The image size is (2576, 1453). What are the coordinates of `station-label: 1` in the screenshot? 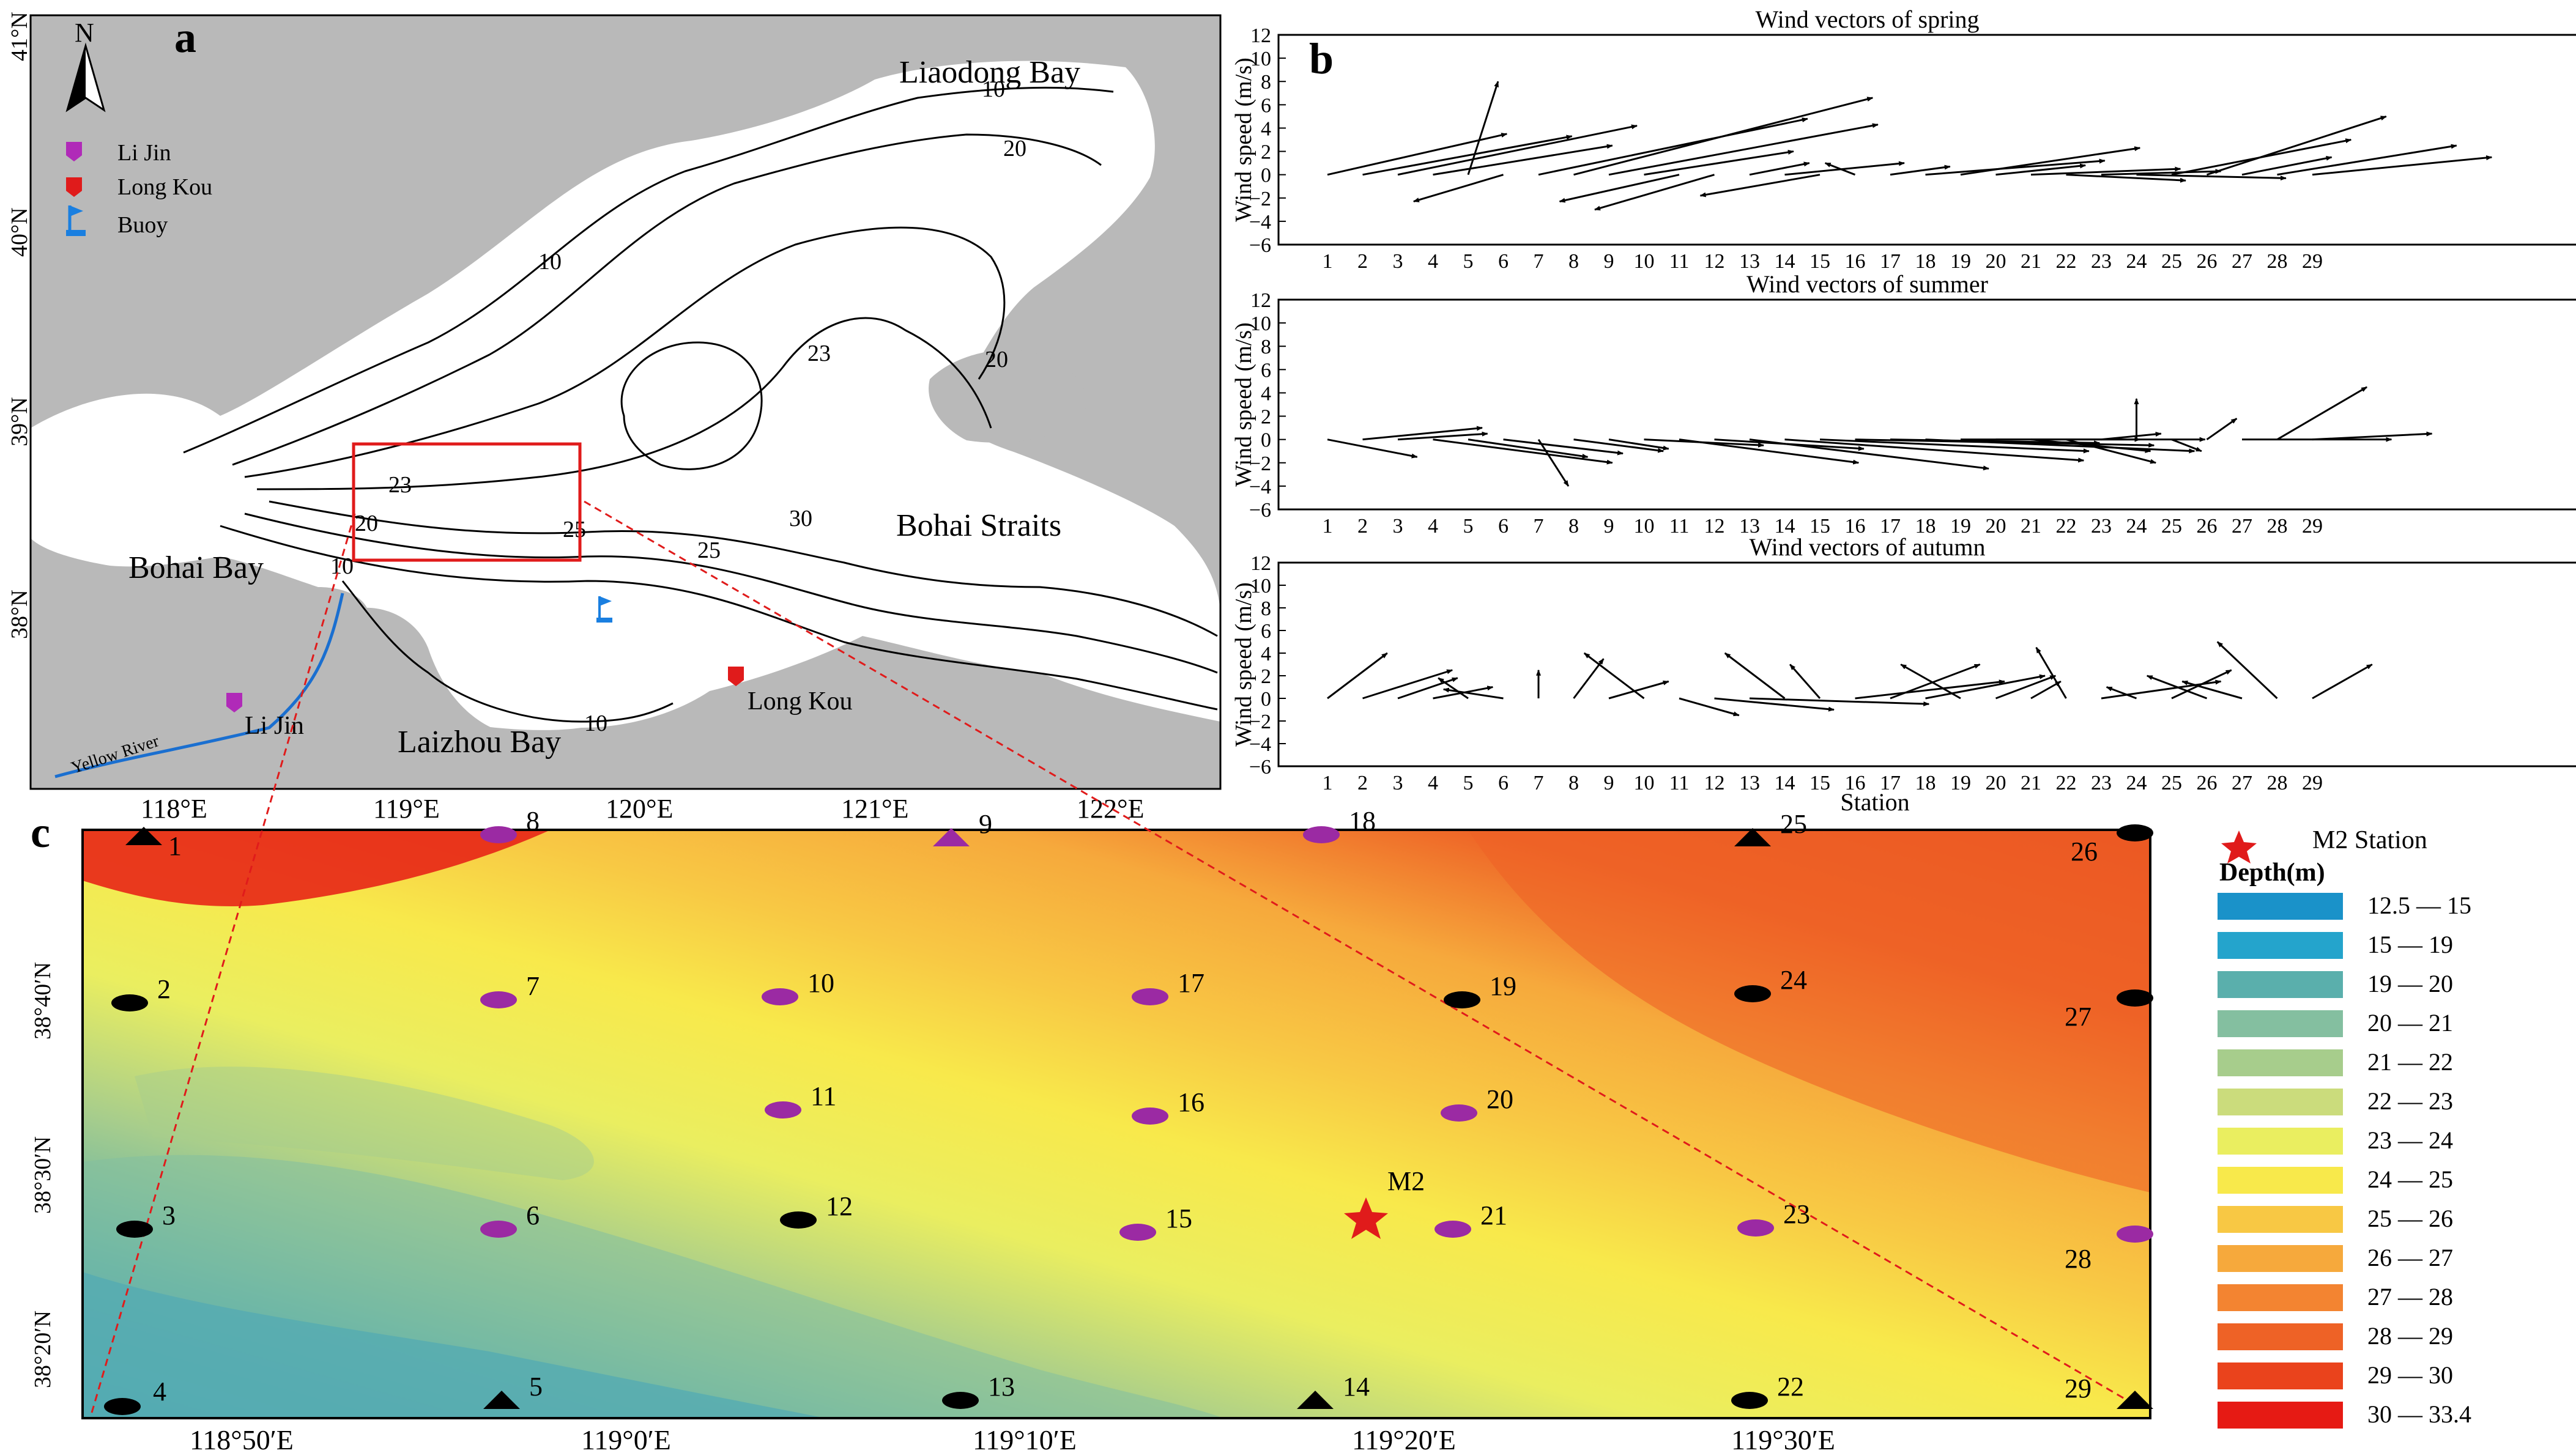 It's located at (175, 846).